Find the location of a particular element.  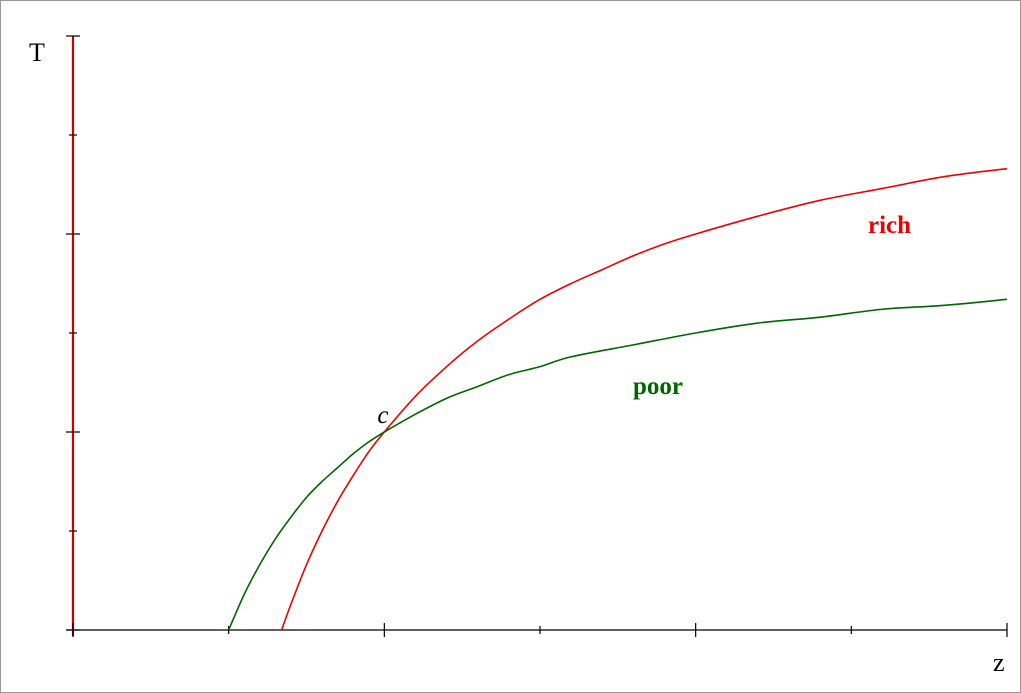

y-axis-title: T is located at coordinates (37, 52).